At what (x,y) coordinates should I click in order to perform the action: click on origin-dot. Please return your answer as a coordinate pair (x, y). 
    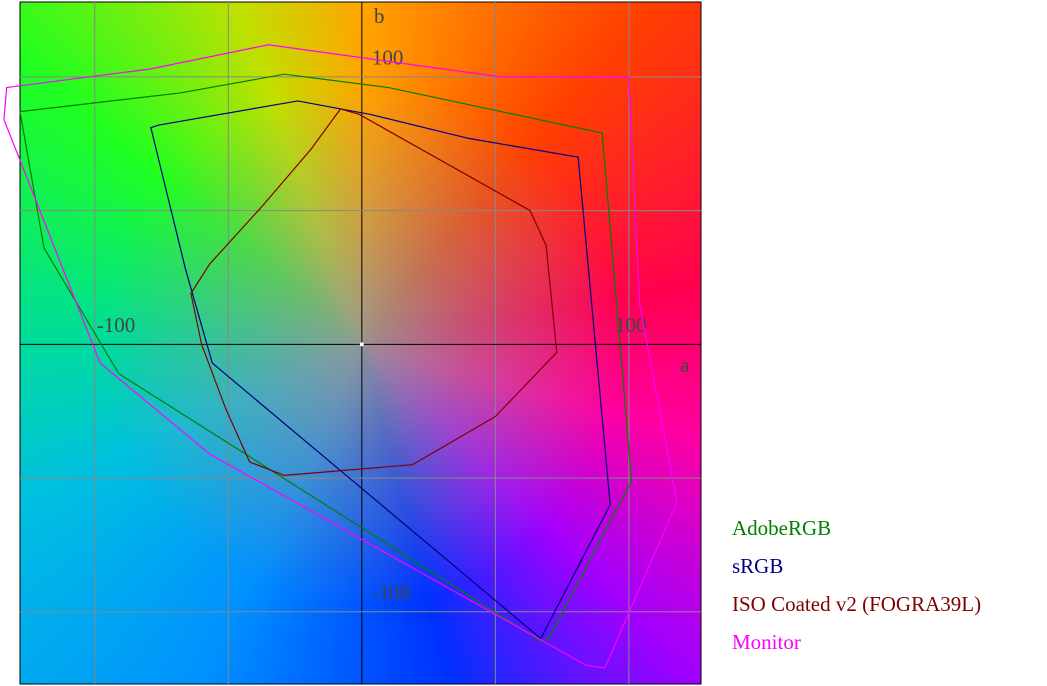
    Looking at the image, I should click on (361, 344).